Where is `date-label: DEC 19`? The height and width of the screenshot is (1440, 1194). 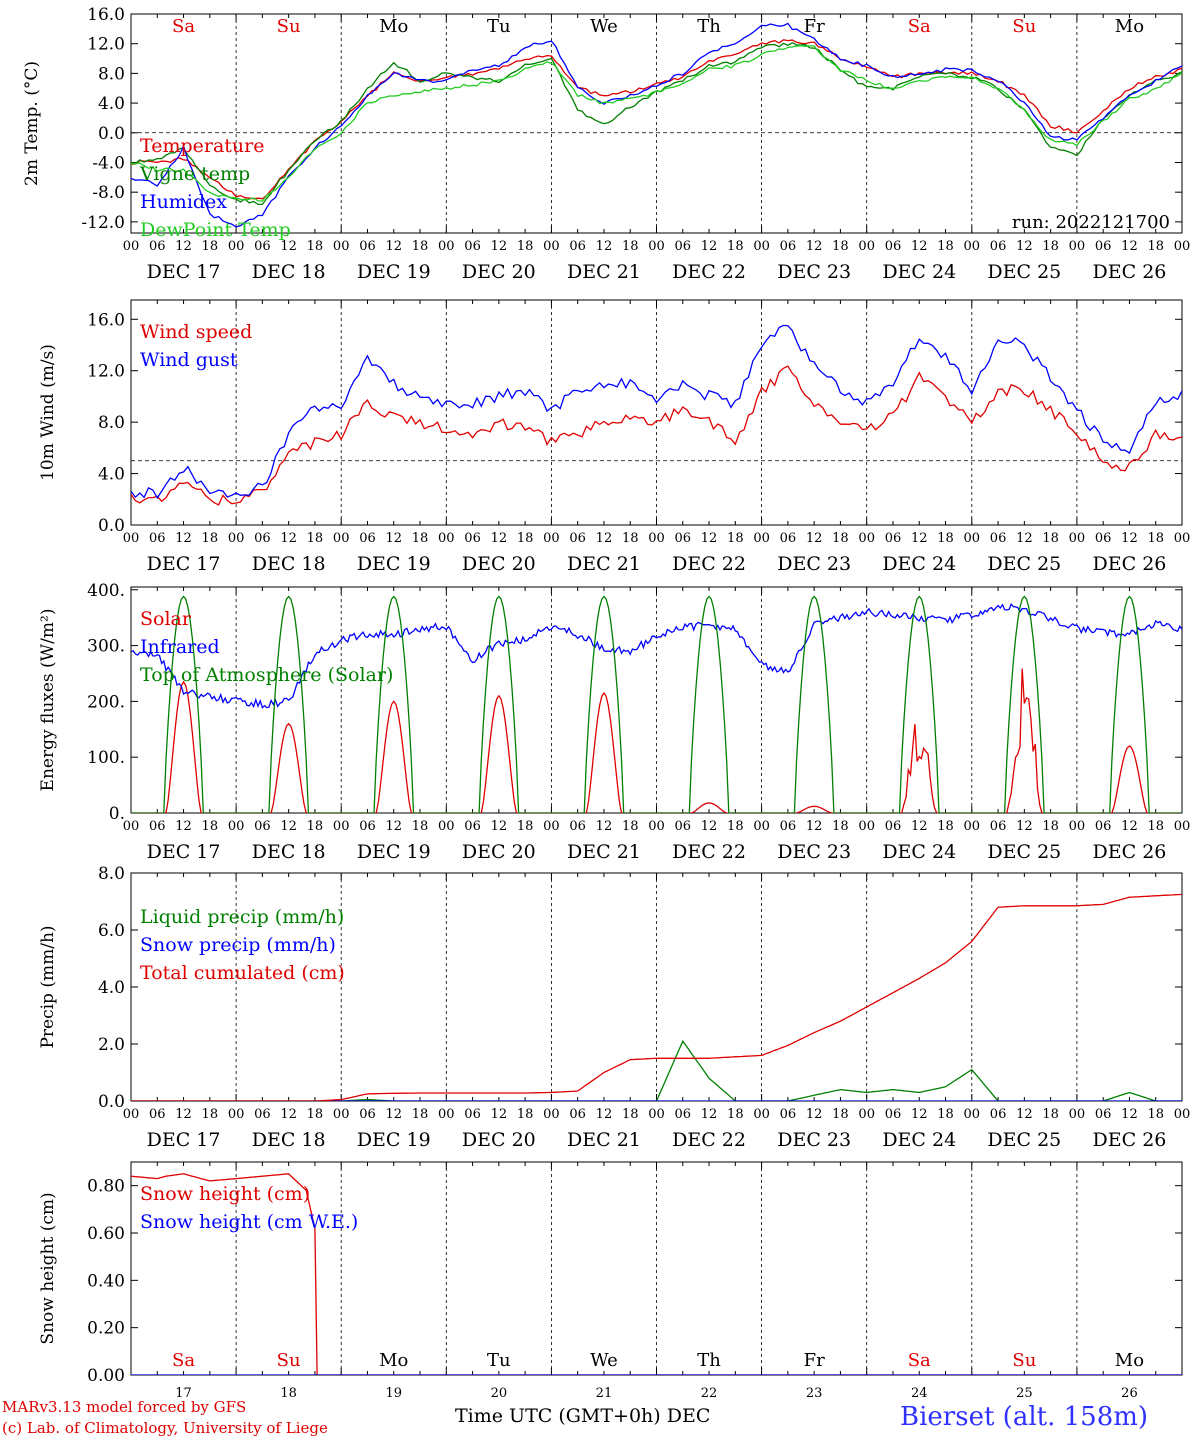
date-label: DEC 19 is located at coordinates (394, 272).